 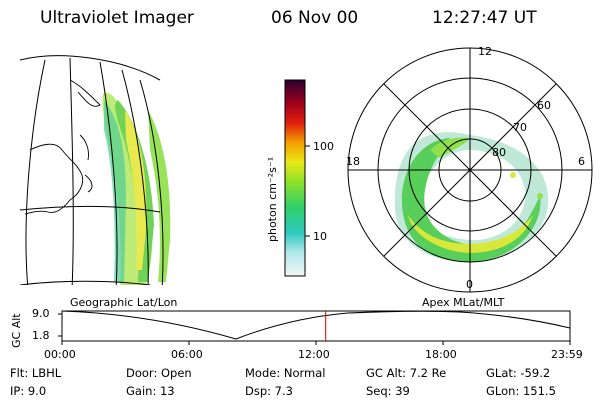 What do you see at coordinates (150, 391) in the screenshot?
I see `gain-value: Gain: 13` at bounding box center [150, 391].